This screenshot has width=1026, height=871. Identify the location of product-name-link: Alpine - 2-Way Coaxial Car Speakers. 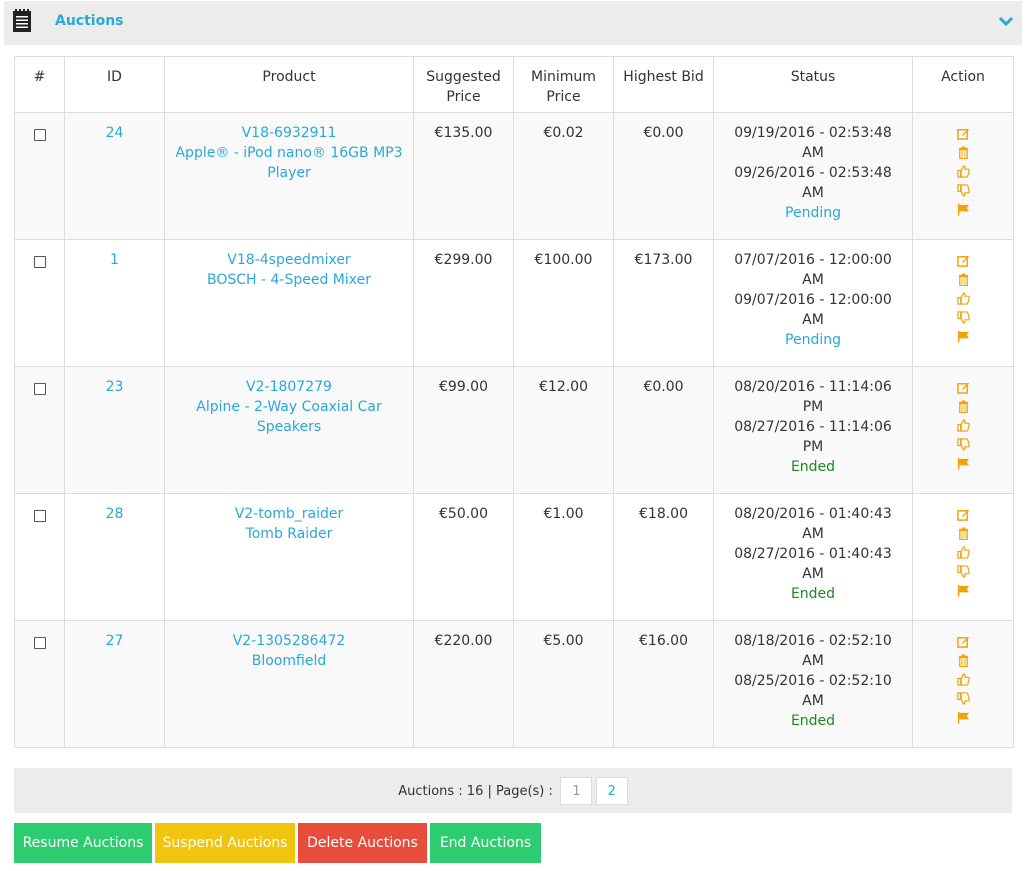
(289, 417).